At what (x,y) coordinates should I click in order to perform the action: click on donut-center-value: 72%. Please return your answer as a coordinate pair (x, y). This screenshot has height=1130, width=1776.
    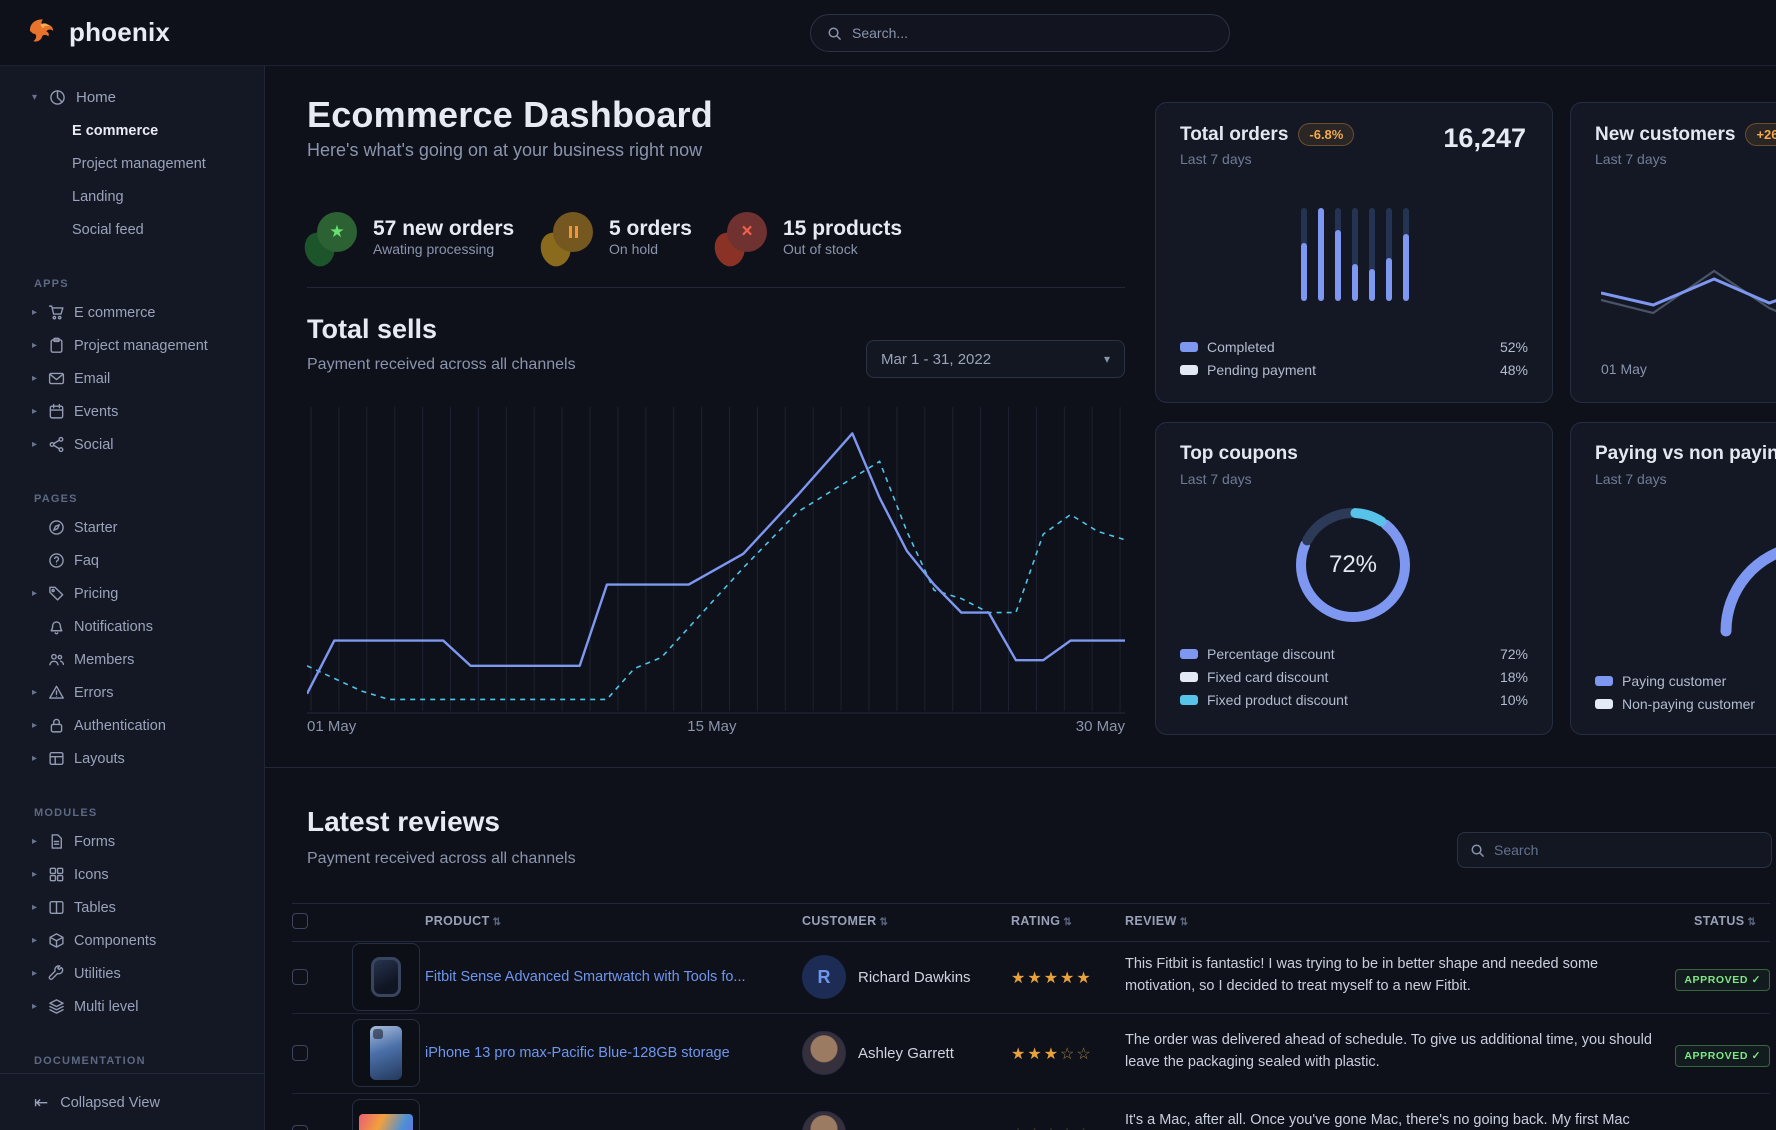
    Looking at the image, I should click on (1353, 564).